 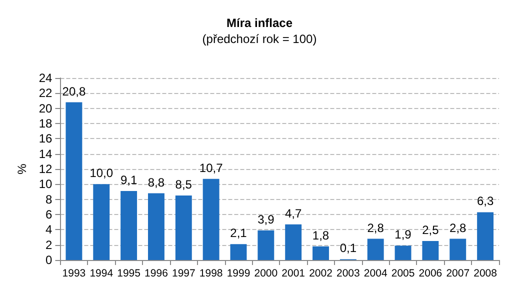 What do you see at coordinates (239, 233) in the screenshot?
I see `data-label: 2,1` at bounding box center [239, 233].